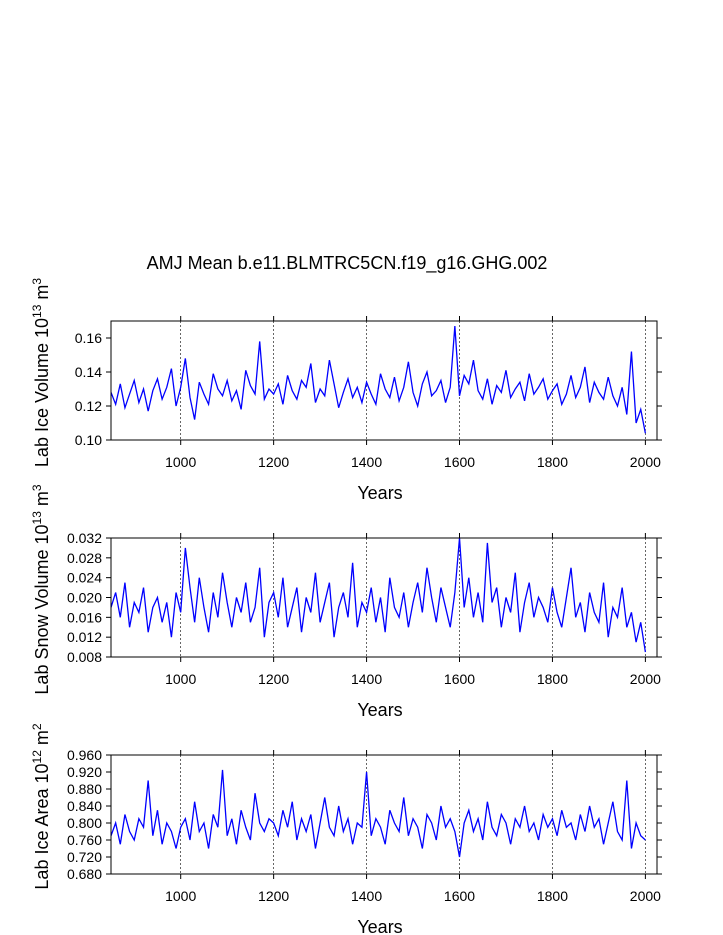 This screenshot has height=935, width=723. Describe the element at coordinates (84, 772) in the screenshot. I see `y-tick-label: 0.920` at that location.